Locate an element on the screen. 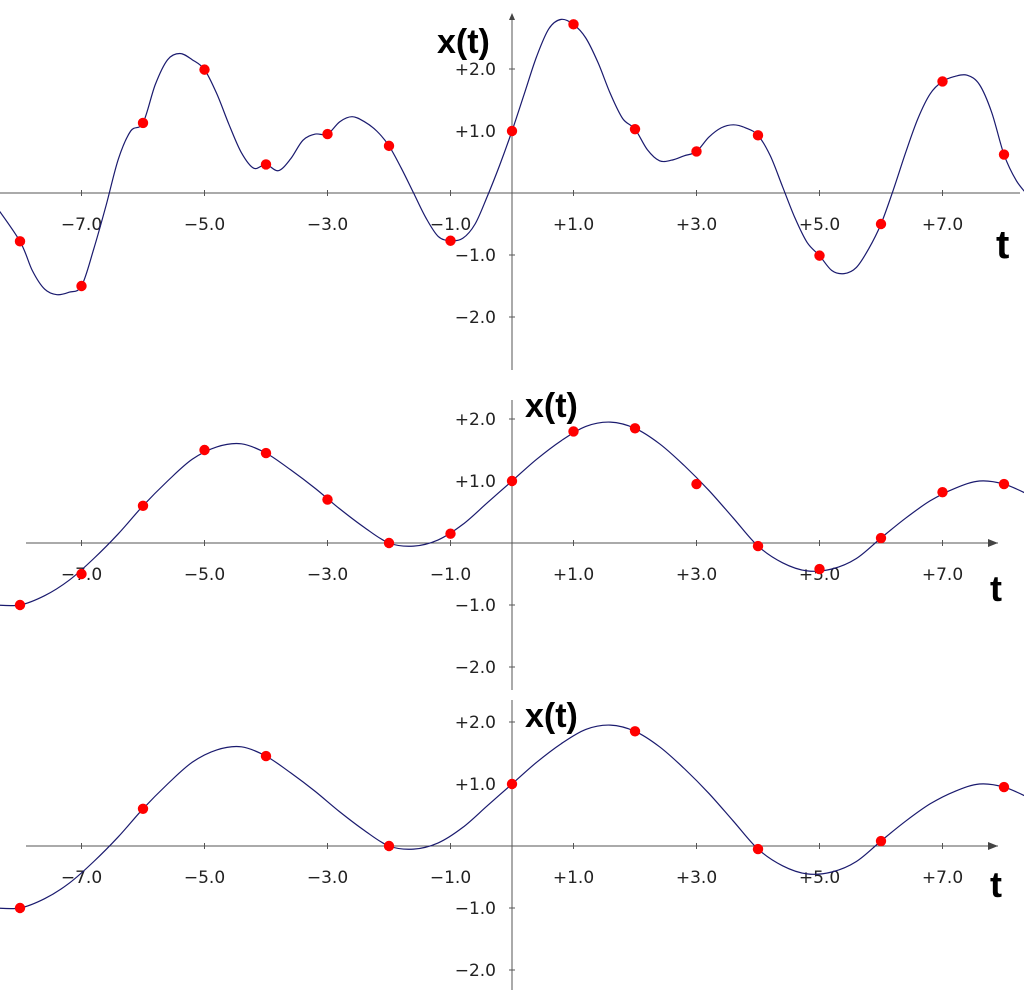 Image resolution: width=1024 pixels, height=998 pixels. y-axis-arrow-icon is located at coordinates (512, 16).